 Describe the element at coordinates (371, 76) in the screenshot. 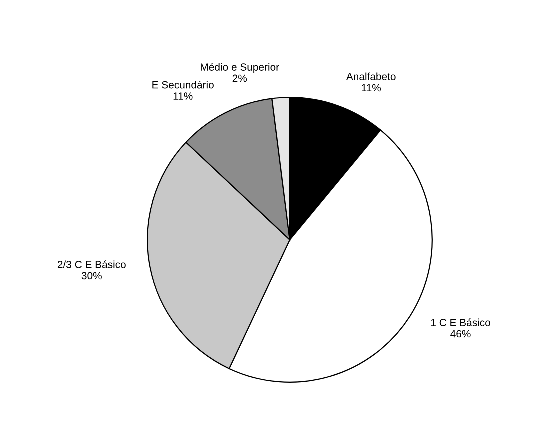

I see `slice-label: Analfabeto` at that location.